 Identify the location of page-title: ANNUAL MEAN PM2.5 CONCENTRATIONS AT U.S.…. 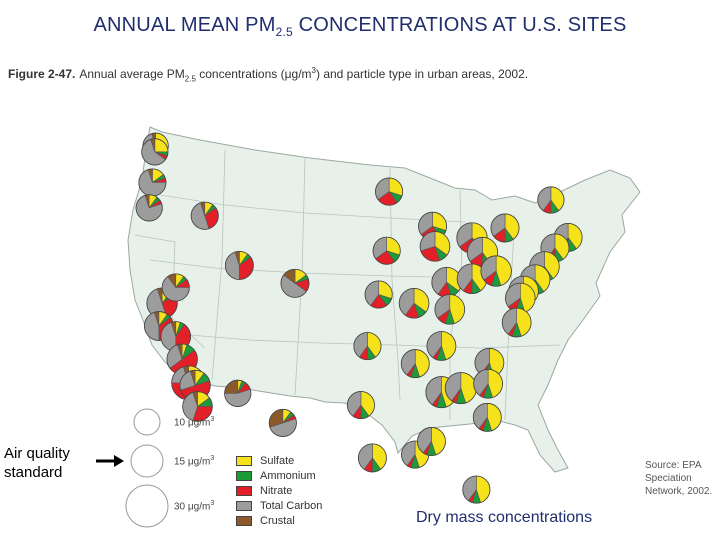
(360, 26).